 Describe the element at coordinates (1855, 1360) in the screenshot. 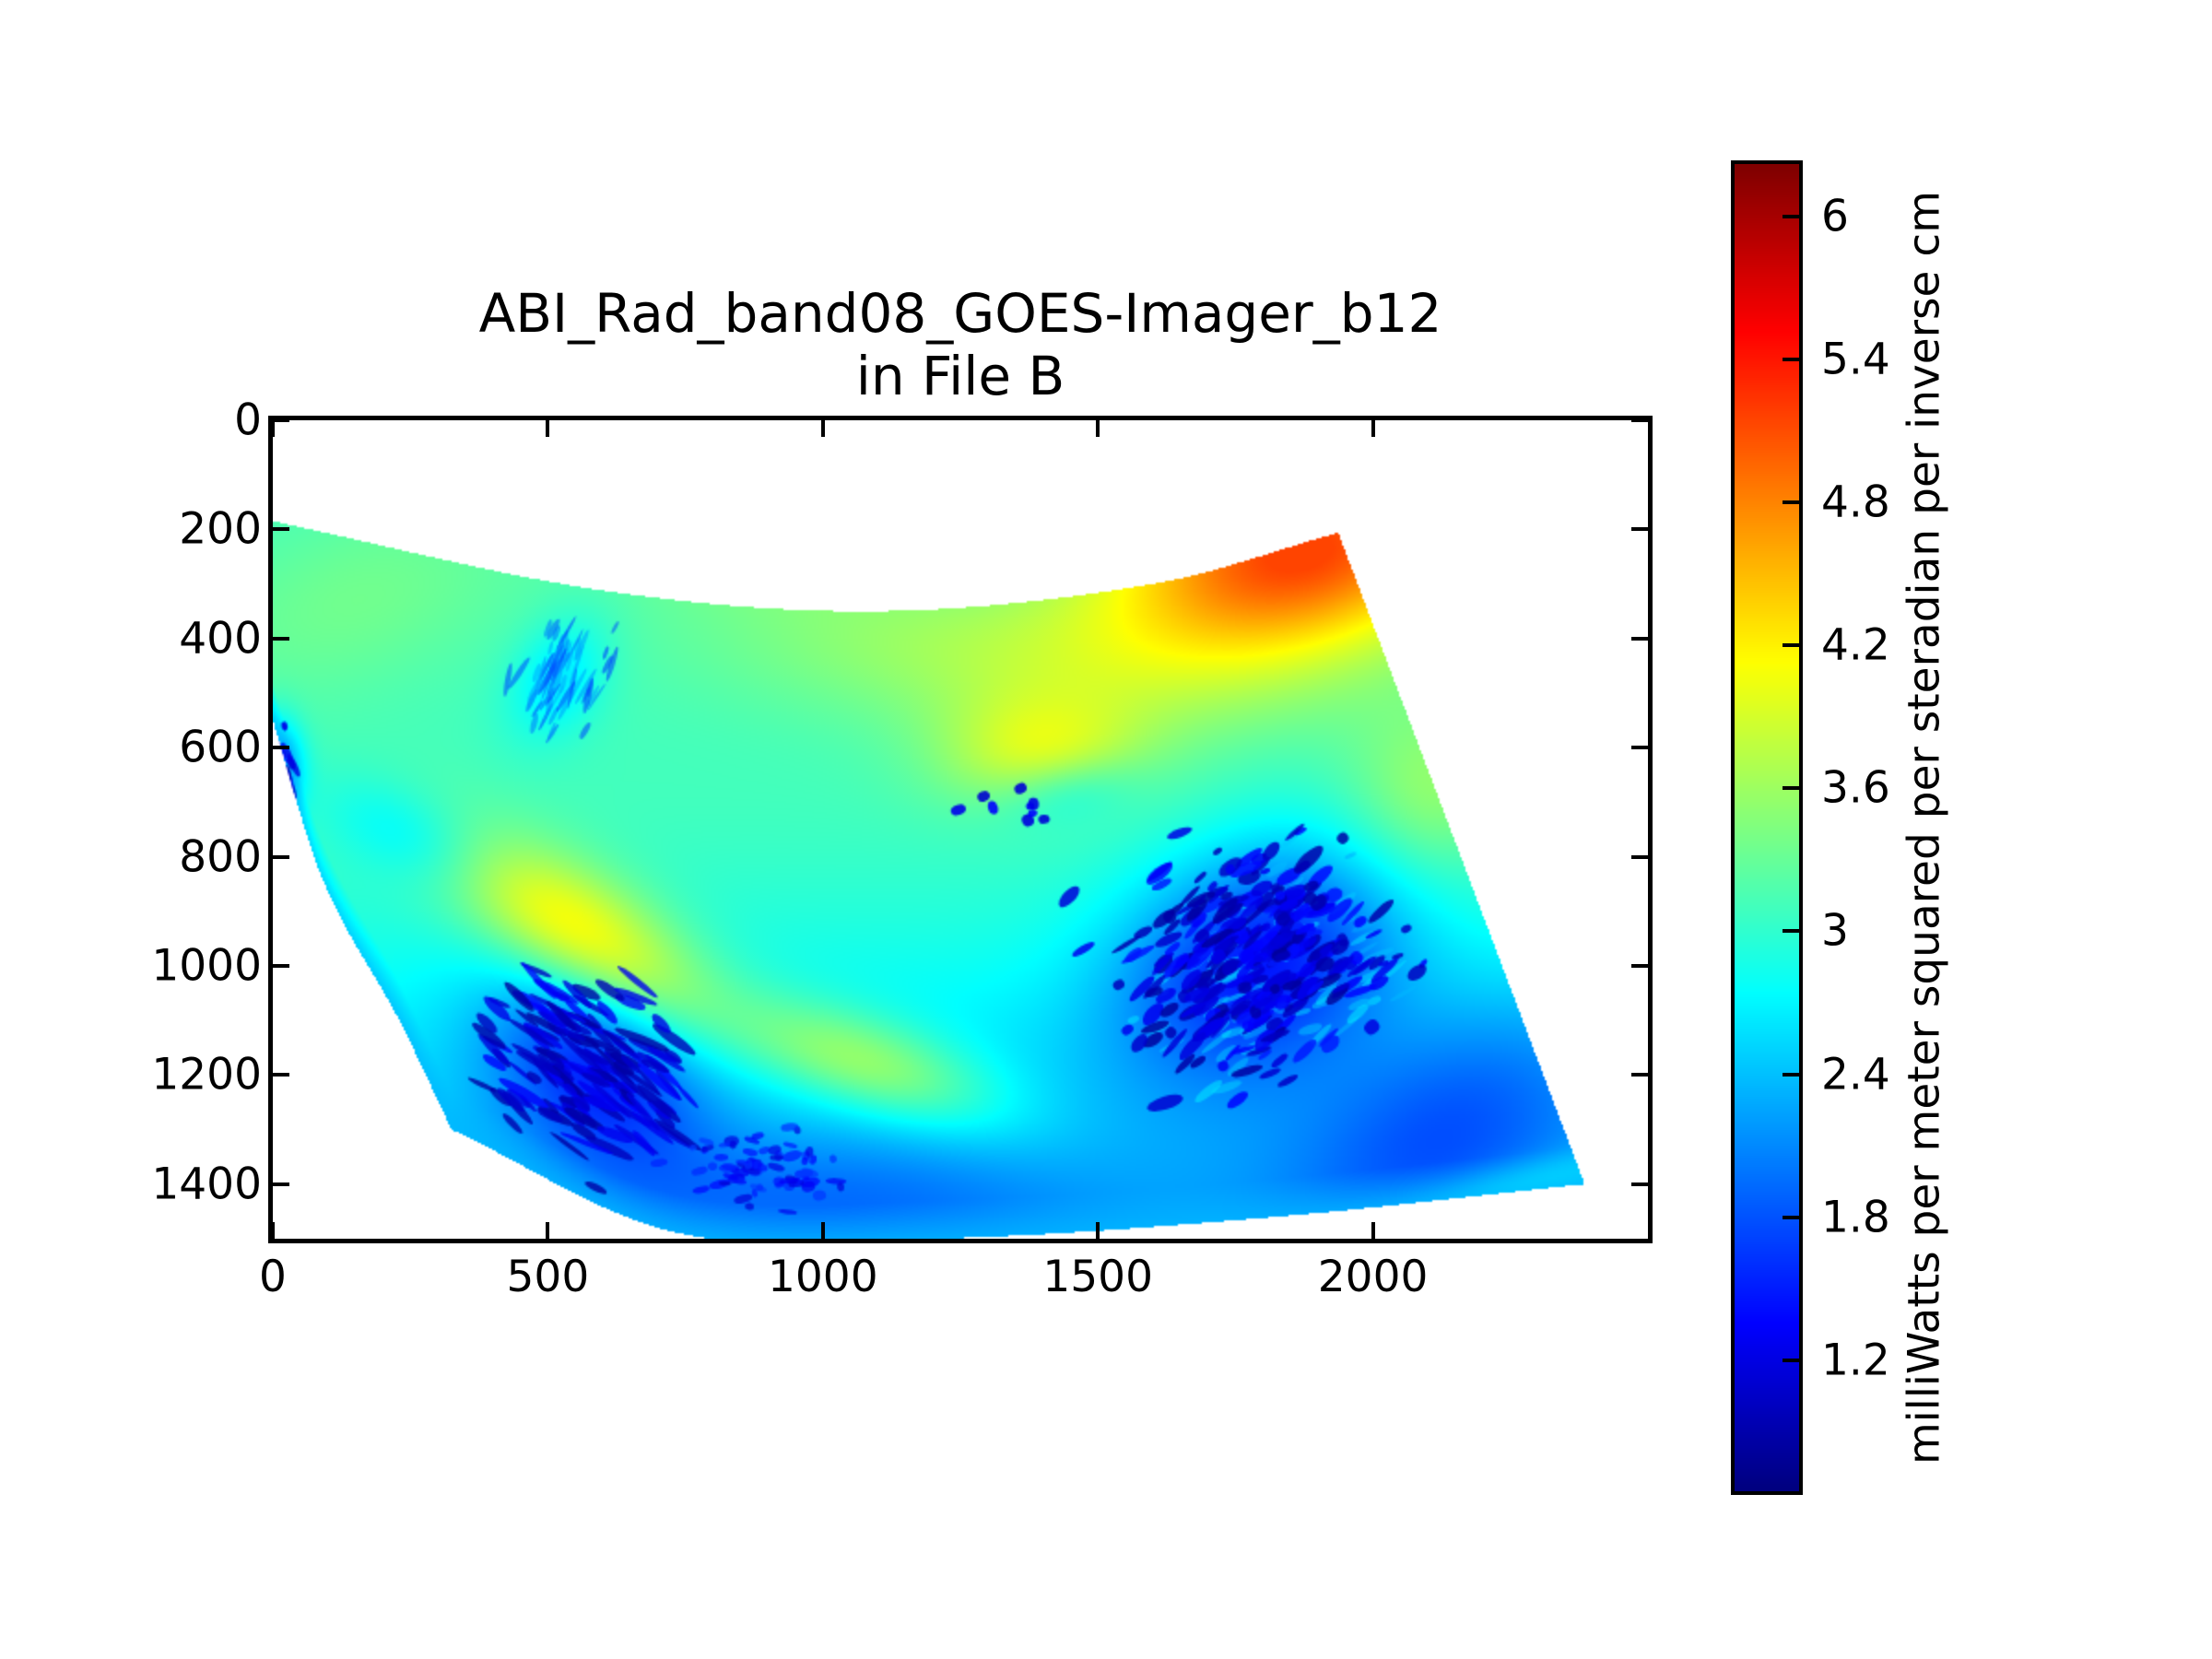

I see `colorbar-tick-label: 1.2` at that location.